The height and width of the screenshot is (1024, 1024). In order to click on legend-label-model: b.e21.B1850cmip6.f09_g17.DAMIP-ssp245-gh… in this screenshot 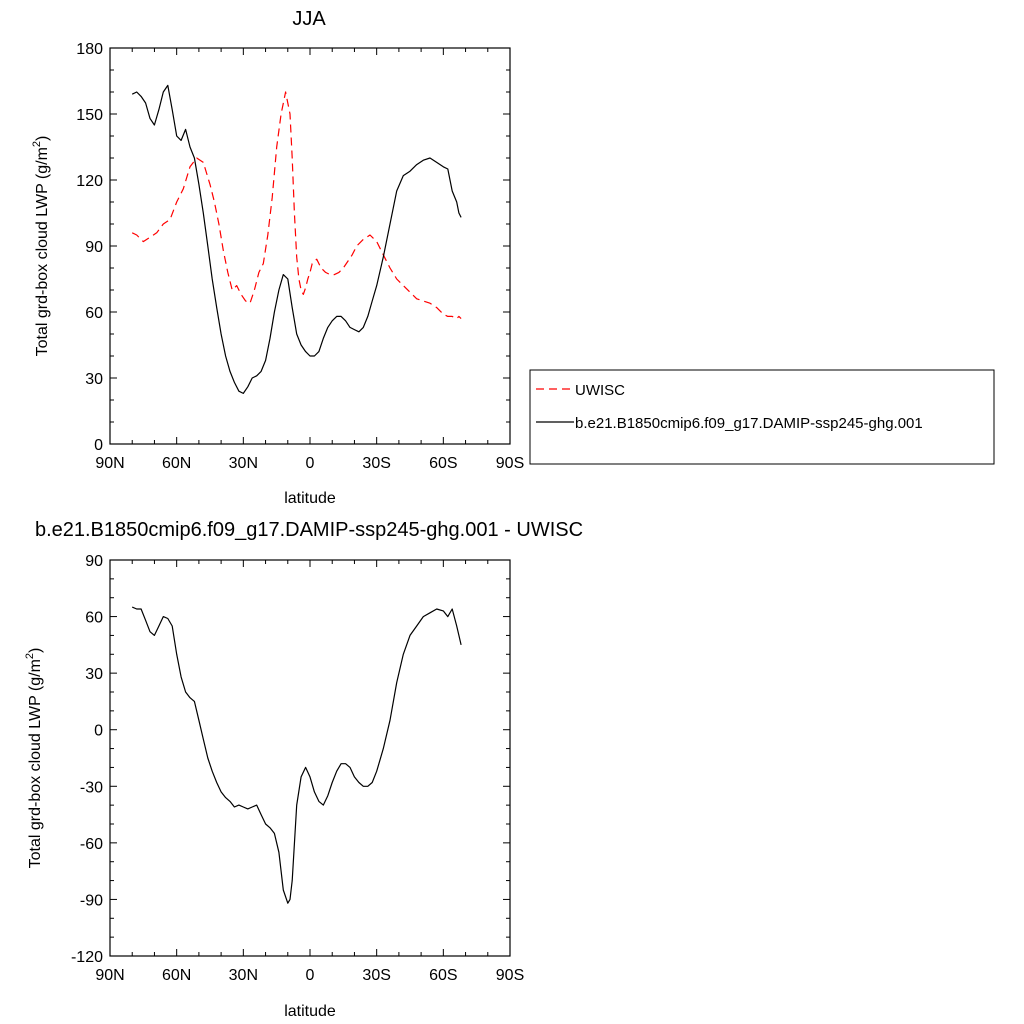, I will do `click(749, 423)`.